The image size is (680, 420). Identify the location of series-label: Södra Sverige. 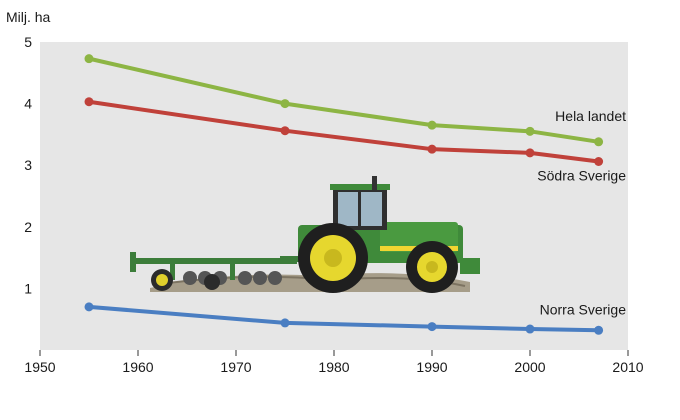
(581, 176).